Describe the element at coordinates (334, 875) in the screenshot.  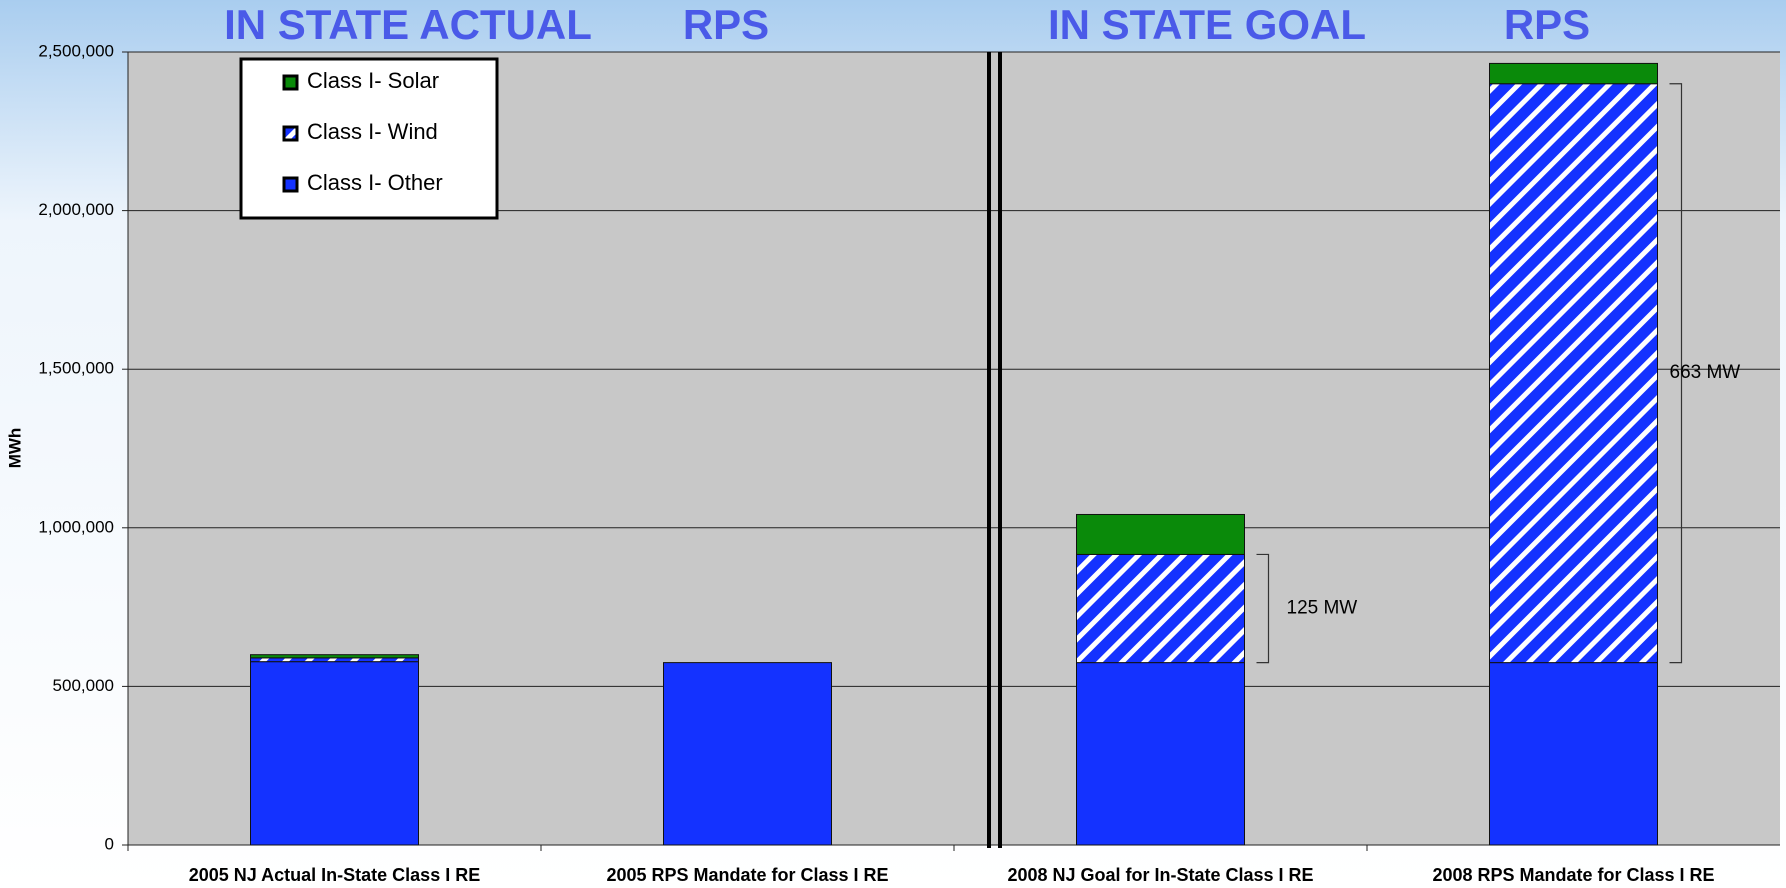
I see `x-tick-label: 2005 NJ Actual In-State Class I RE` at that location.